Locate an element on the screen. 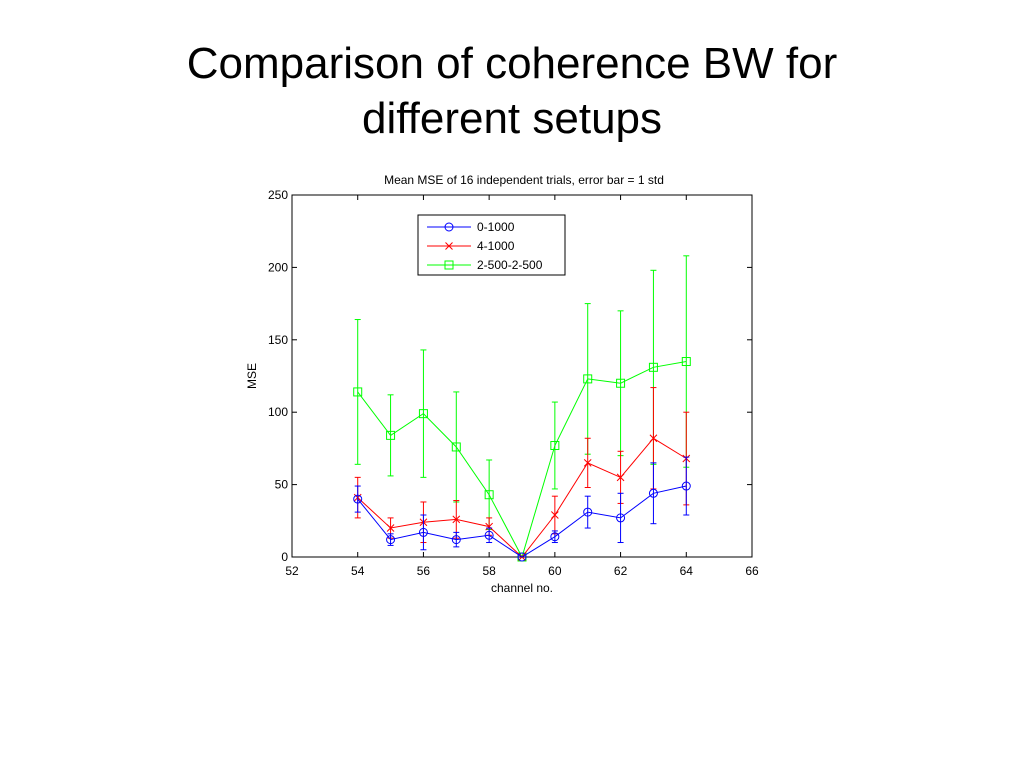 The image size is (1024, 768). x-tick-label: 60 is located at coordinates (555, 571).